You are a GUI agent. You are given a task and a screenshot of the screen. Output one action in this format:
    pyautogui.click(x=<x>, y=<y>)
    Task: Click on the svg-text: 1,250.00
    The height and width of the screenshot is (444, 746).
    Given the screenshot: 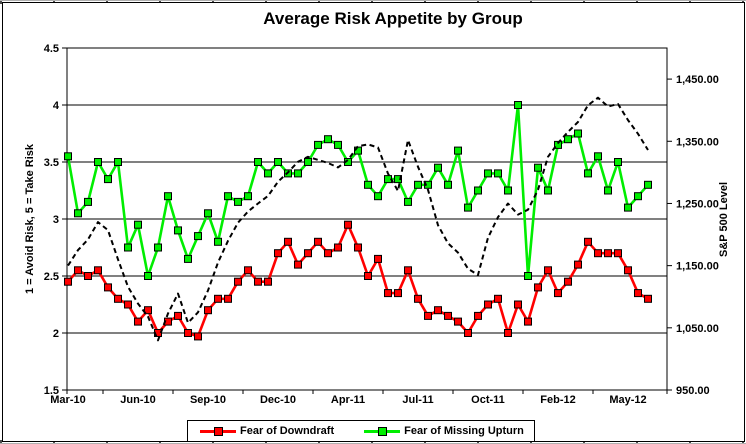 What is the action you would take?
    pyautogui.click(x=697, y=204)
    